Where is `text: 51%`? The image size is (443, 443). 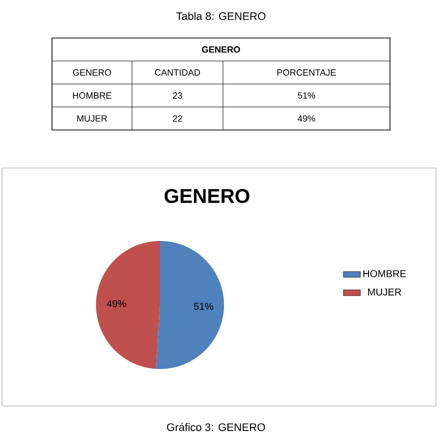
text: 51% is located at coordinates (307, 95).